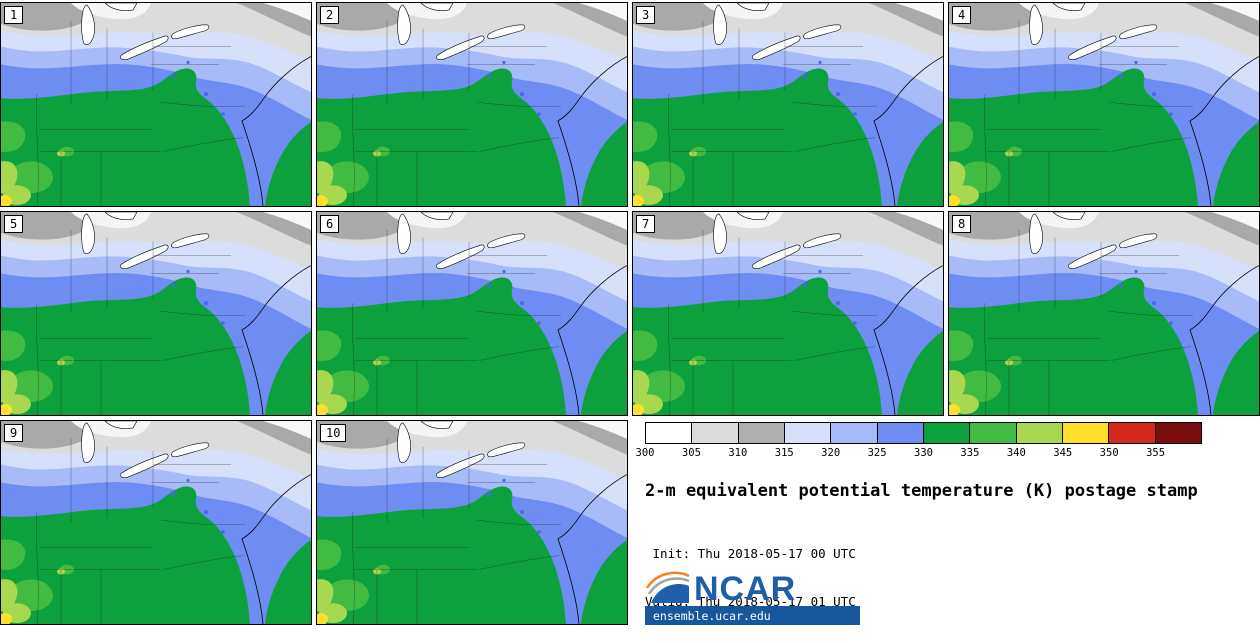 This screenshot has width=1260, height=643. I want to click on forecast-panel: 4, so click(1104, 104).